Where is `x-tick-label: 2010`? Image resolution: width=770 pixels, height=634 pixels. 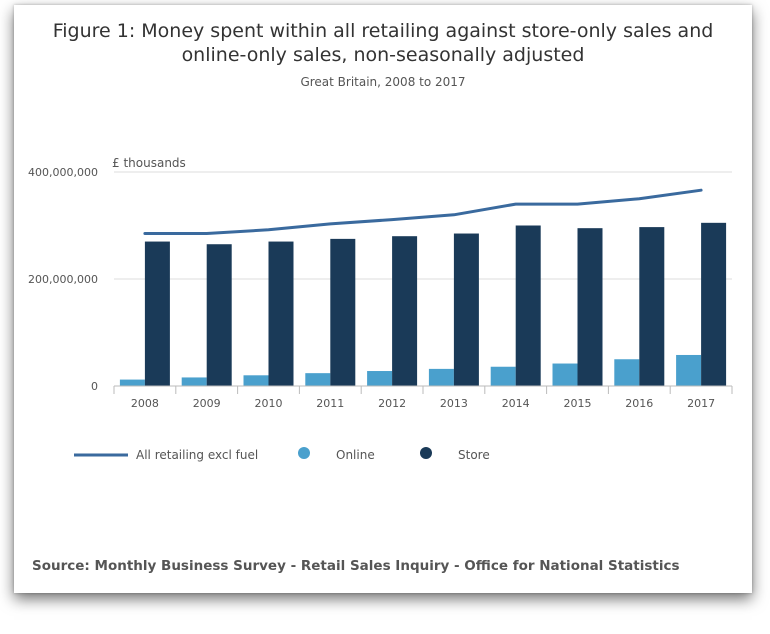 x-tick-label: 2010 is located at coordinates (269, 403).